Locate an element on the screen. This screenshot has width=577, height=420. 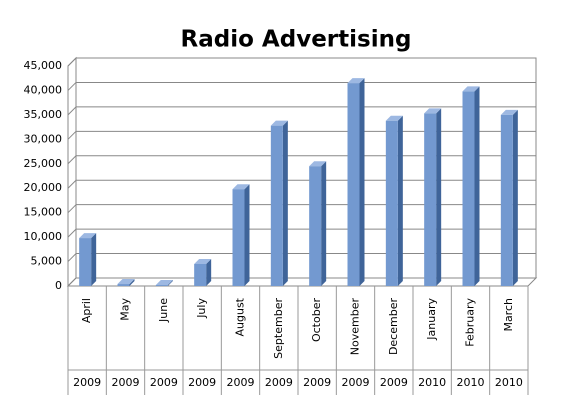
x-tick-label: July is located at coordinates (201, 308).